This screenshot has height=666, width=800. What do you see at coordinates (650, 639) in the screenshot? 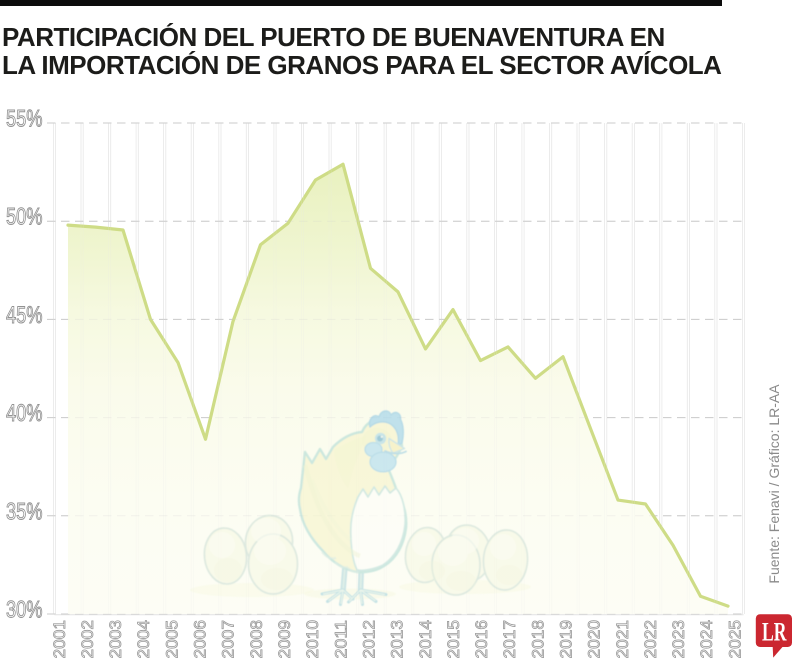
I see `svg-text: 2022` at bounding box center [650, 639].